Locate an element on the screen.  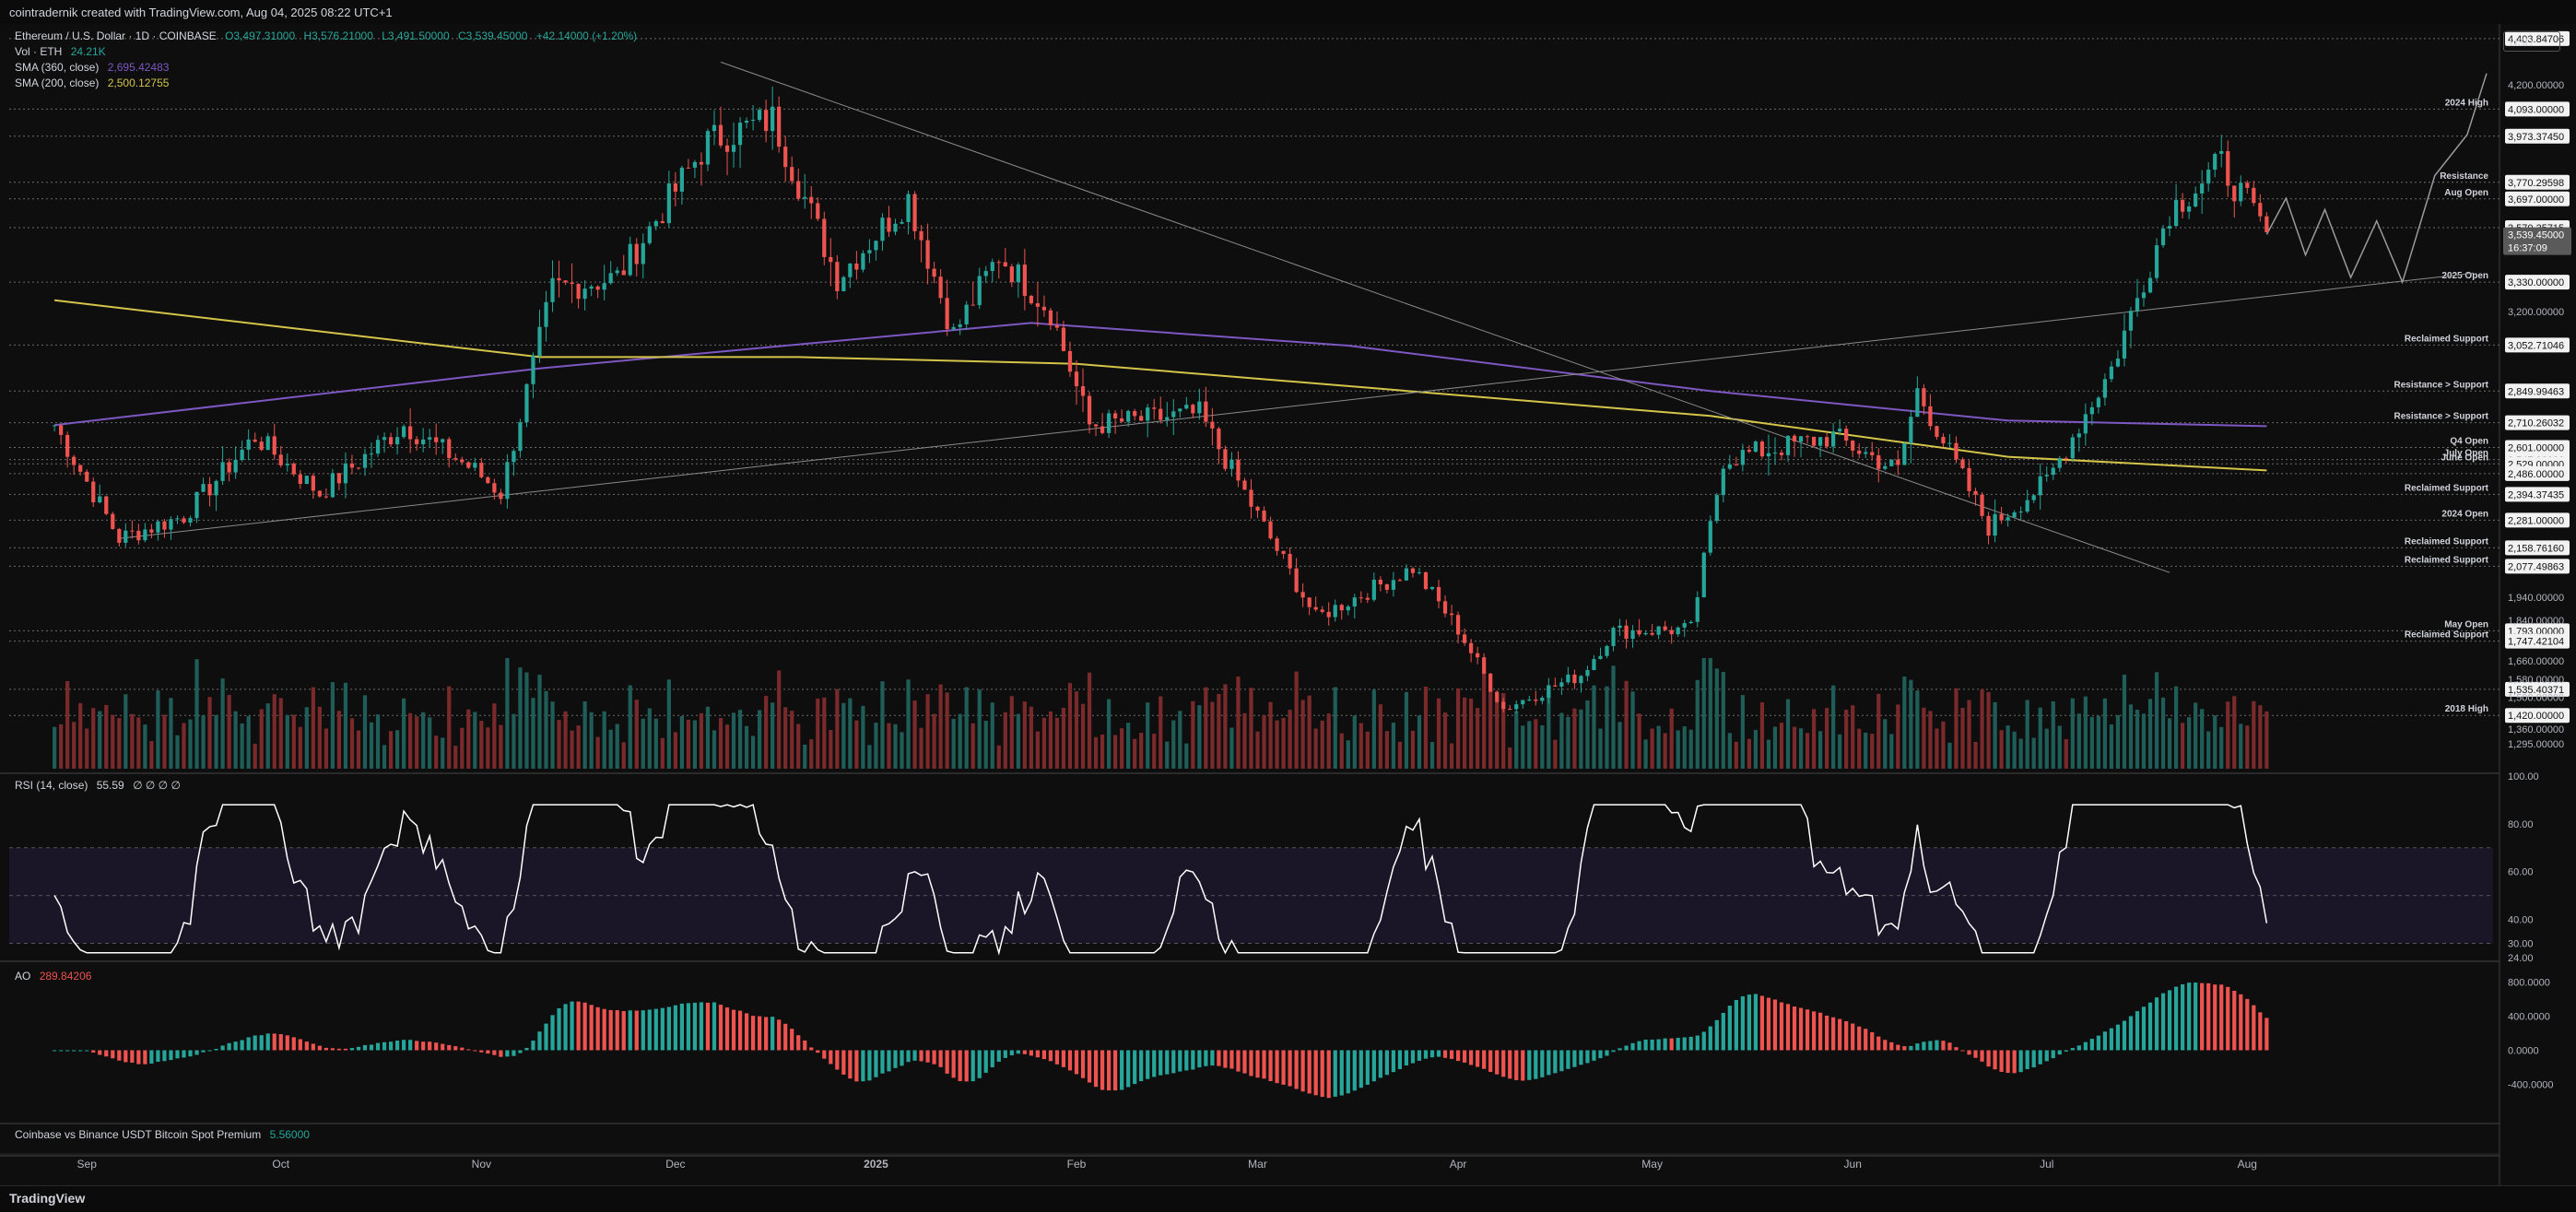
price-tag-value: 2,710.26032 is located at coordinates (2536, 423).